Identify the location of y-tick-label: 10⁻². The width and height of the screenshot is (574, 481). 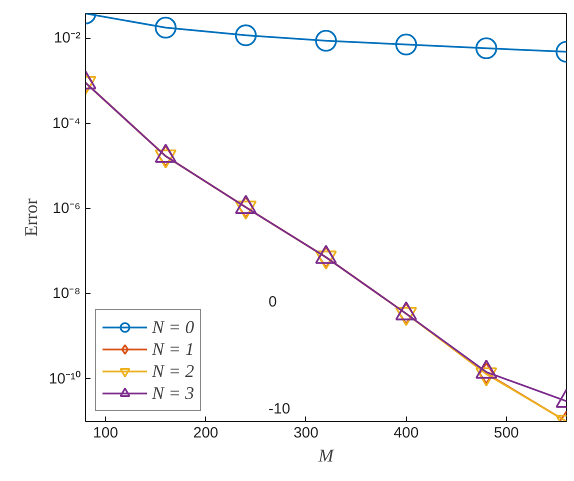
(67, 38).